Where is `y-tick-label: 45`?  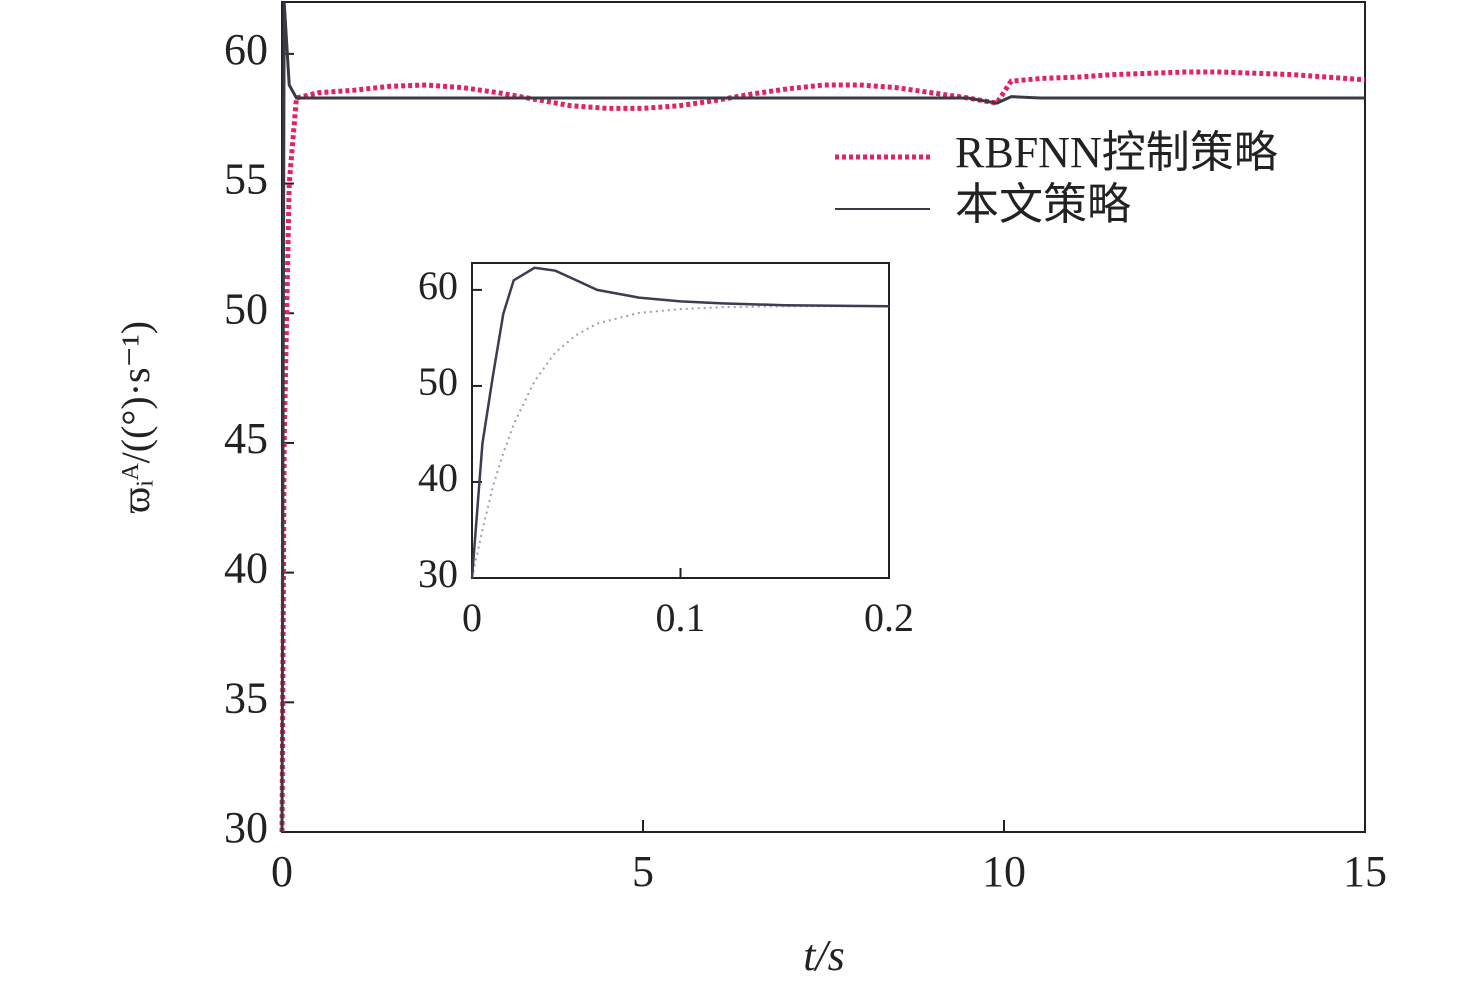
y-tick-label: 45 is located at coordinates (246, 438).